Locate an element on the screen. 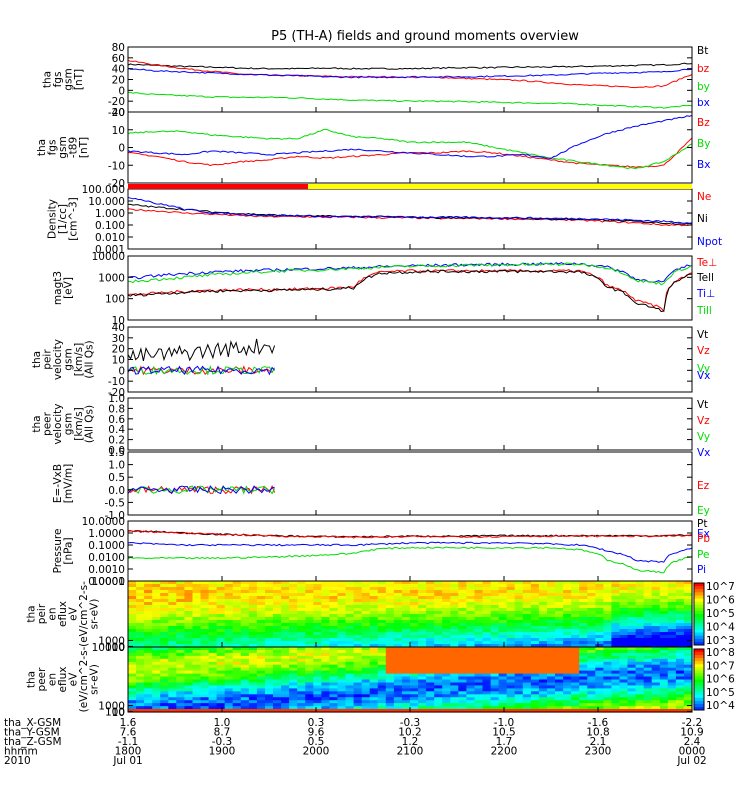 This screenshot has width=750, height=800. y-tick-label: 10.000 is located at coordinates (106, 202).